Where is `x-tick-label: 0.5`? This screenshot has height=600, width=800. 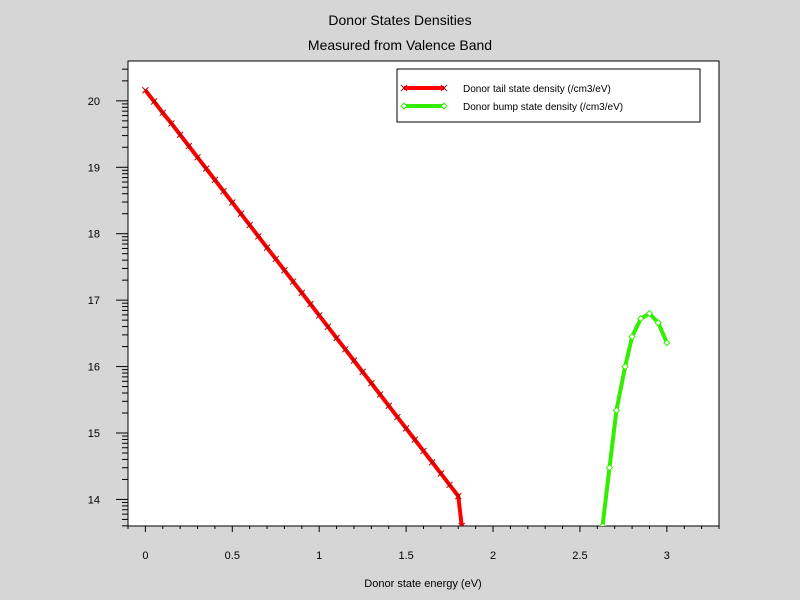
x-tick-label: 0.5 is located at coordinates (232, 556).